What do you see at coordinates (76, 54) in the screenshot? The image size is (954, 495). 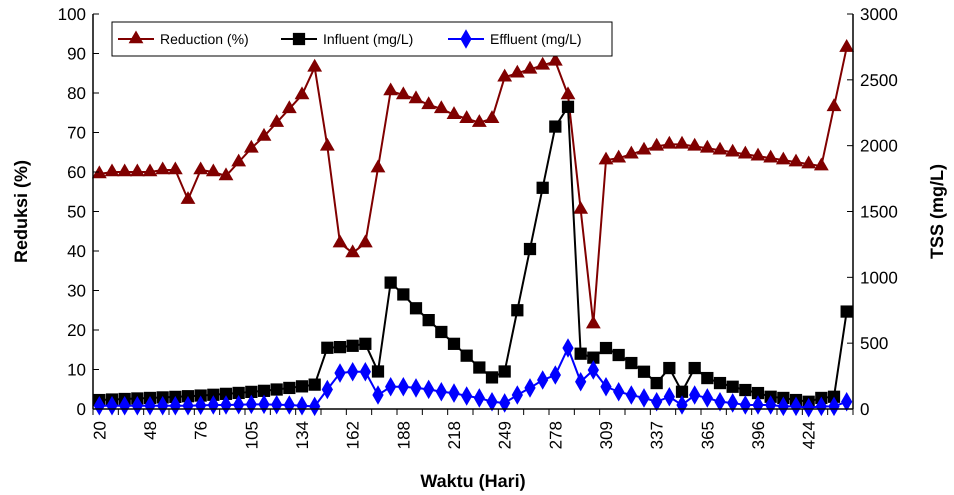 I see `y-tick-label: 90` at bounding box center [76, 54].